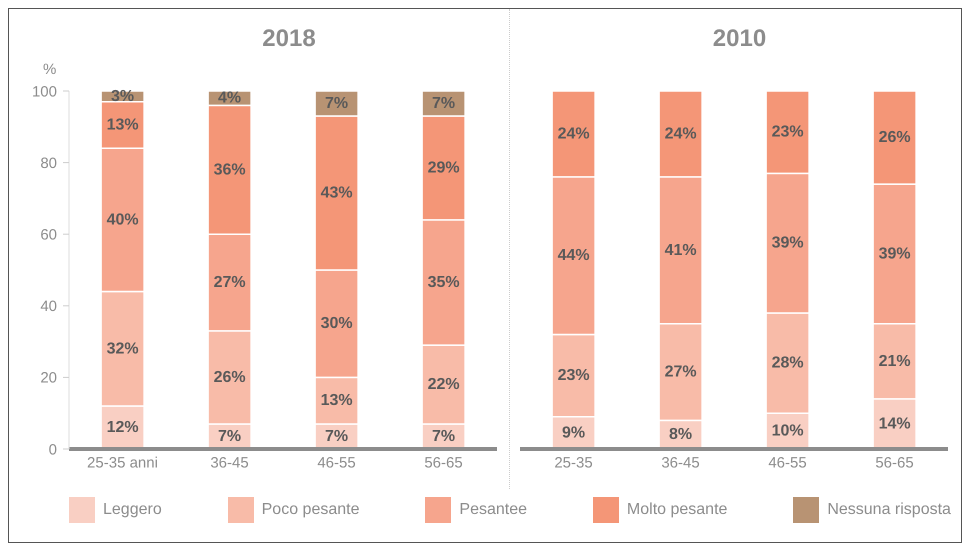  Describe the element at coordinates (740, 39) in the screenshot. I see `chart-title: 2010` at that location.